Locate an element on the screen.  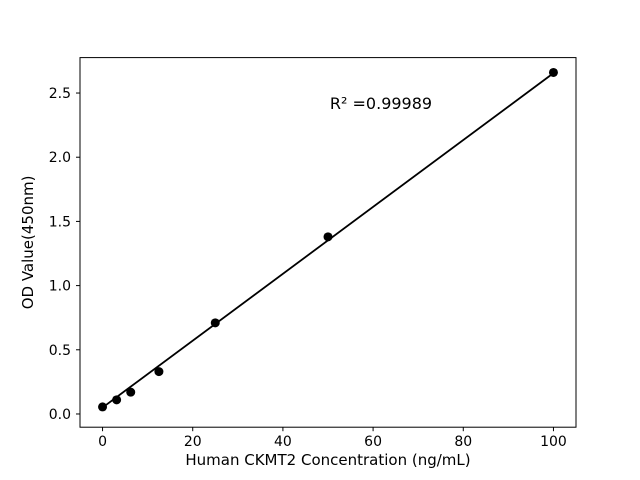
x-tick-label: 100 is located at coordinates (553, 442).